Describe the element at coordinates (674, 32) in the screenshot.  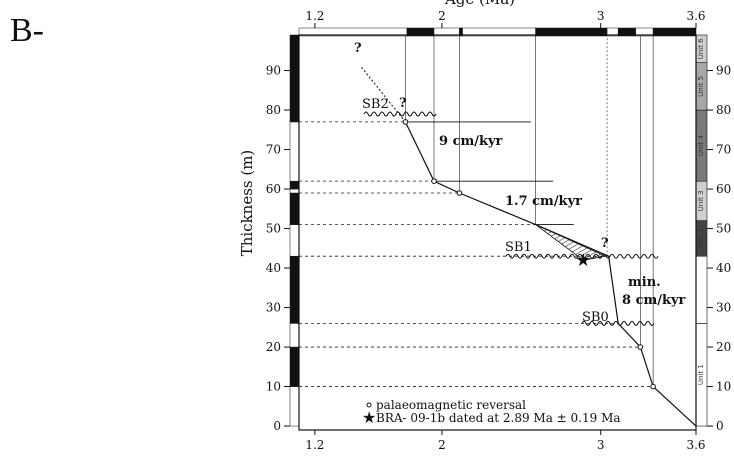
I see `polarity-top-segment` at that location.